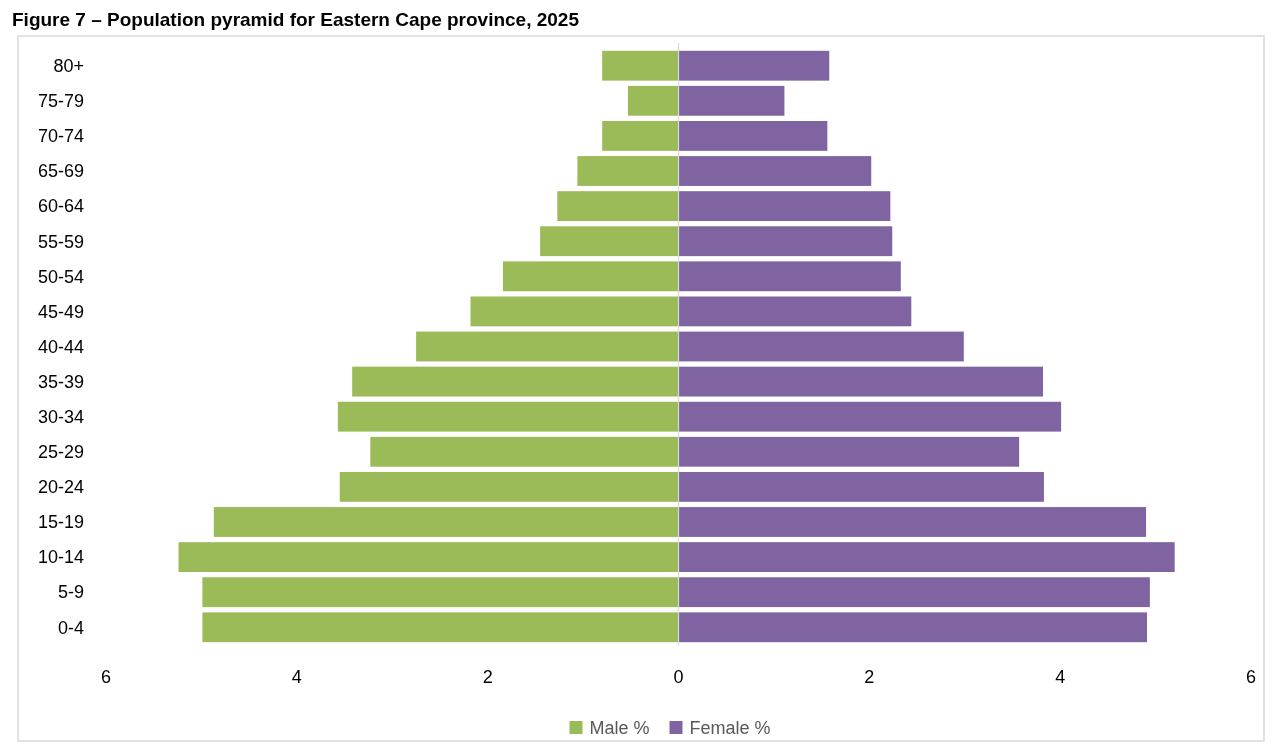 The width and height of the screenshot is (1274, 751). Describe the element at coordinates (60, 136) in the screenshot. I see `y-tick-label: 70-74` at that location.